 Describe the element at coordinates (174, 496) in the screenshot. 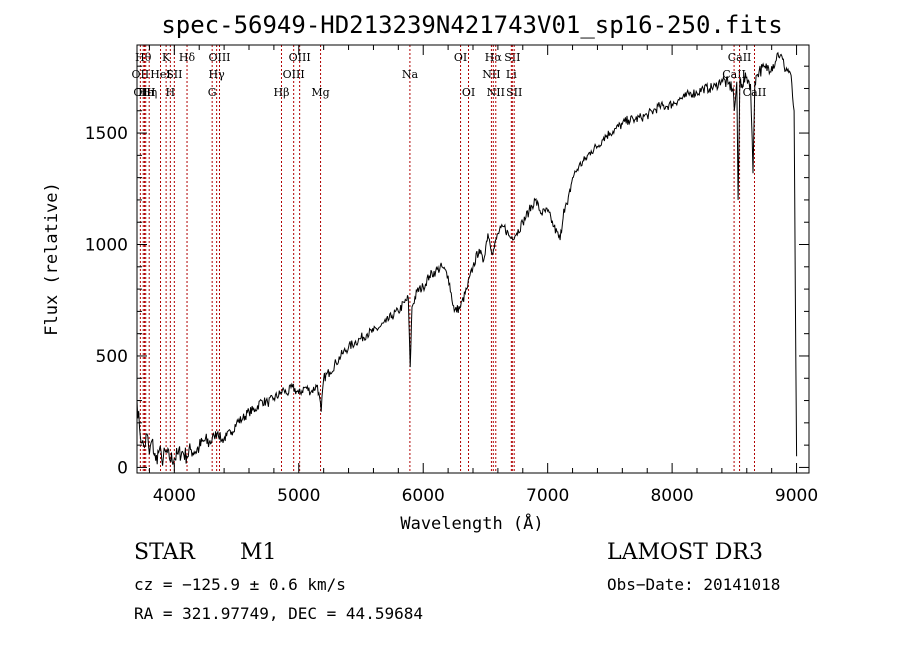

I see `x-tick-label: 4000` at that location.